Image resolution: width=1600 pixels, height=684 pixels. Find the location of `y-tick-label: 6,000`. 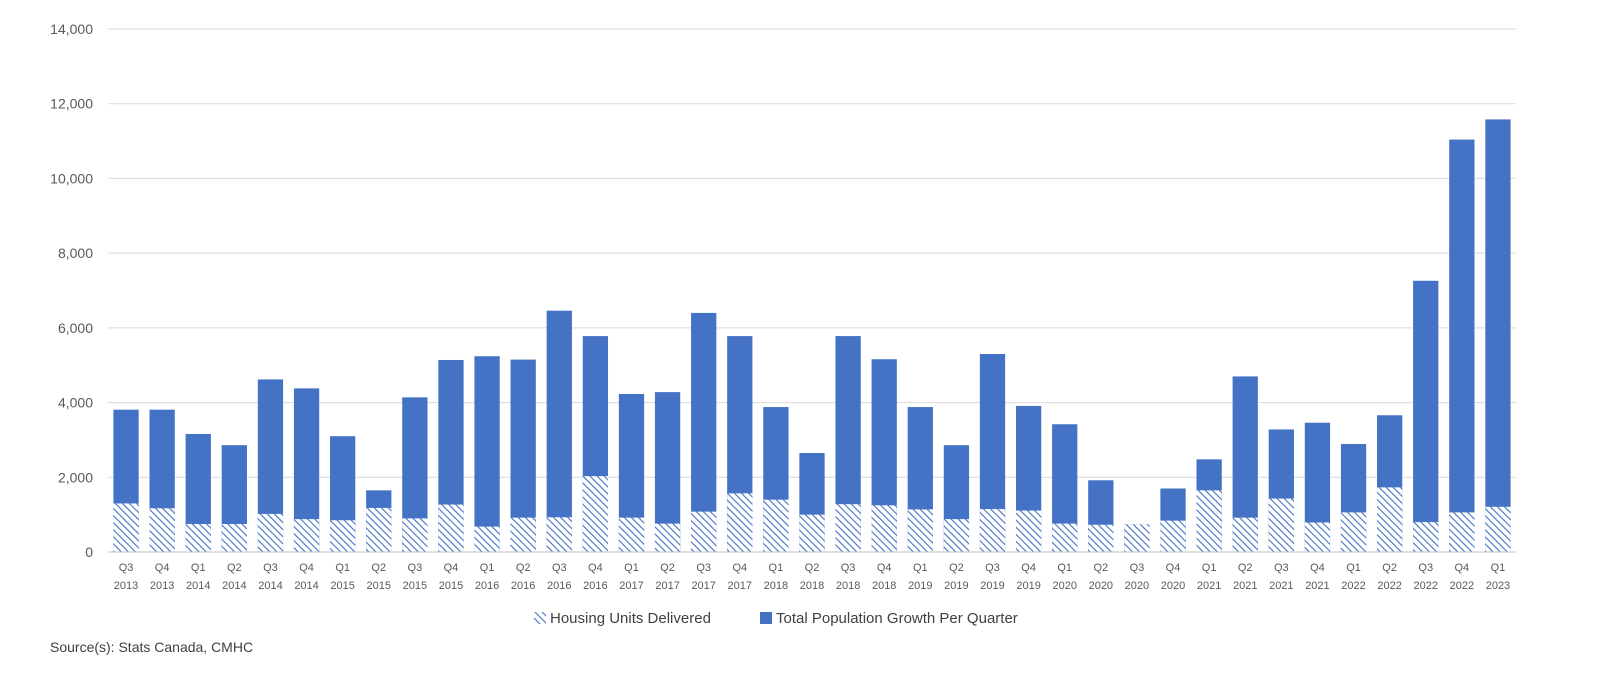

y-tick-label: 6,000 is located at coordinates (75, 328).